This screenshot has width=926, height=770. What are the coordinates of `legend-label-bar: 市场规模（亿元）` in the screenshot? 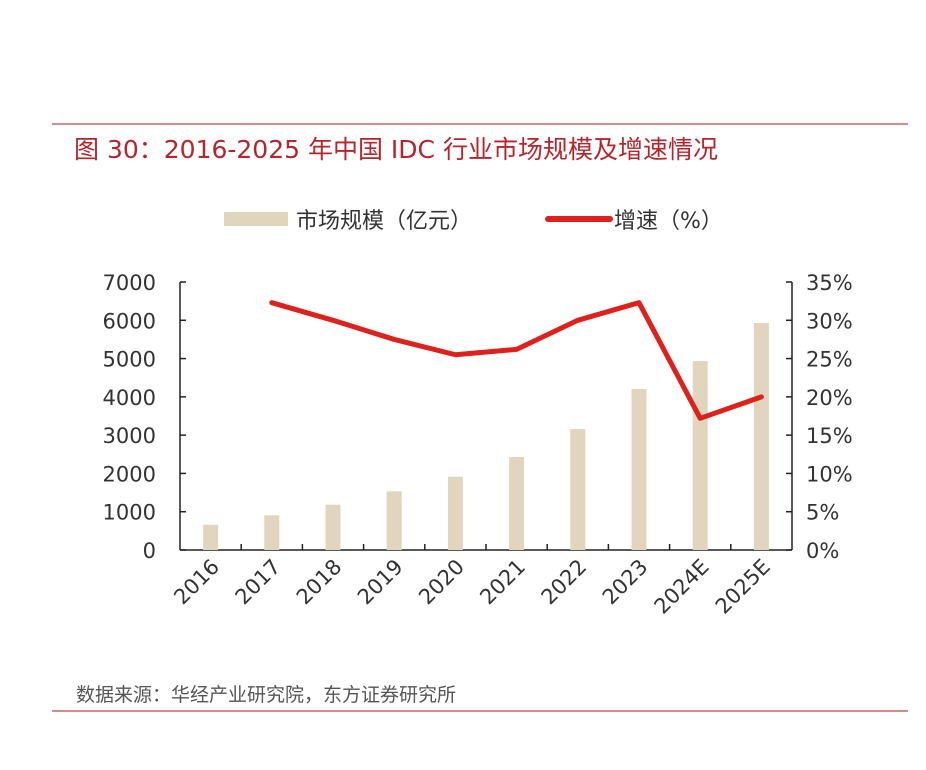 It's located at (384, 221).